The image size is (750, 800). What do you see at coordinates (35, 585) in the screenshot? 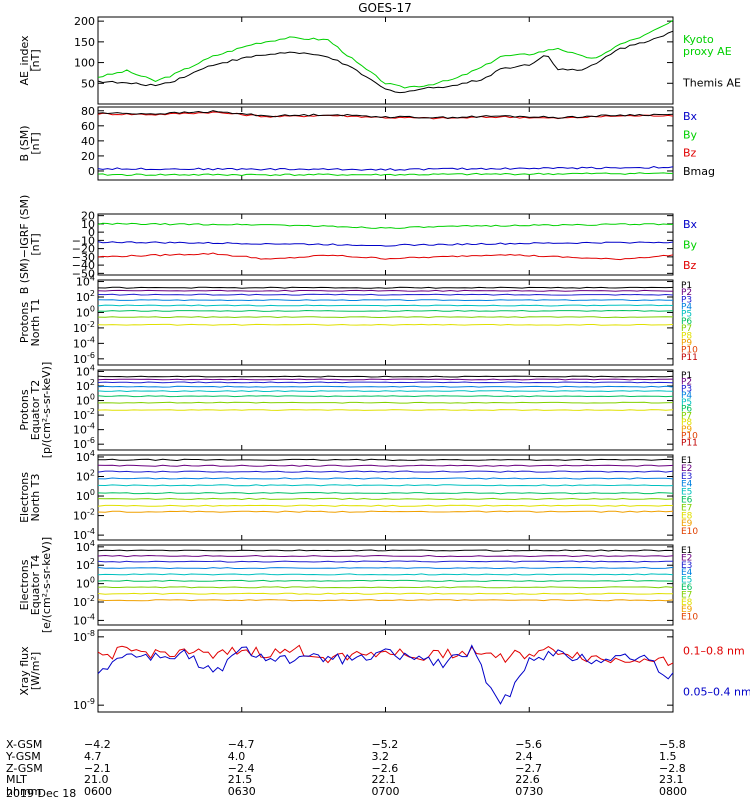
I see `y-axis-label: ElectronsEquator T4[e/(cm²-s-sr-keV)]` at bounding box center [35, 585].